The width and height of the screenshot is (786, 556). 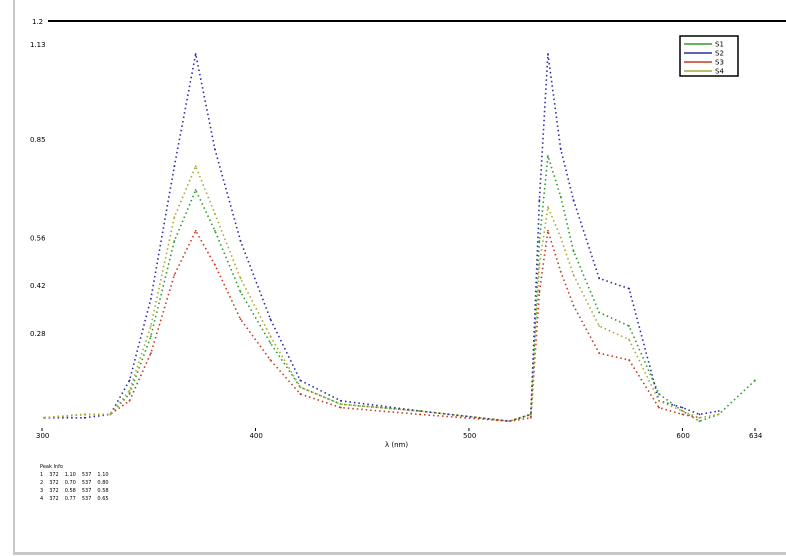 What do you see at coordinates (77, 499) in the screenshot?
I see `table-row: 4 372 0.77 537 0.65` at bounding box center [77, 499].